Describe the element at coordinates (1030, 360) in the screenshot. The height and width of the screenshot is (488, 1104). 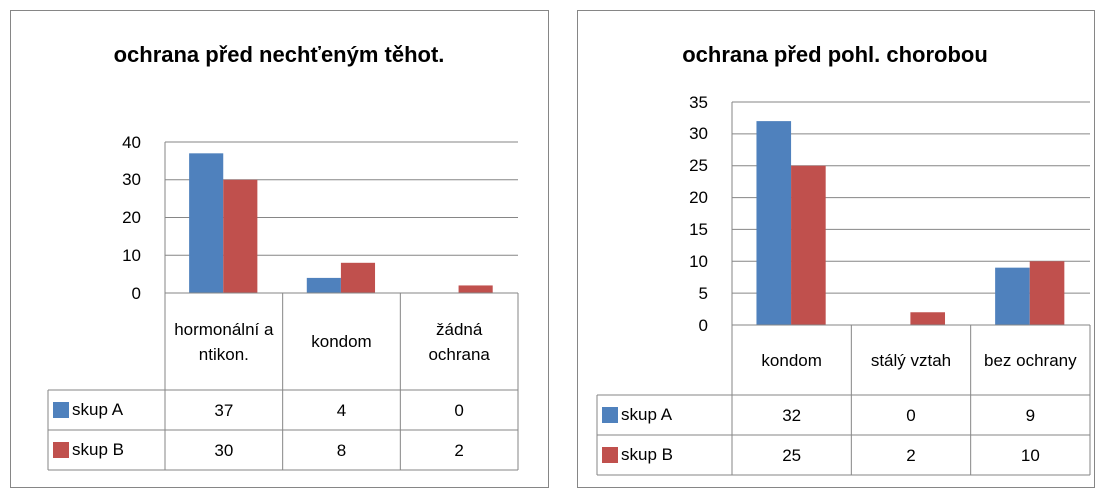
I see `category-label: bez ochrany` at that location.